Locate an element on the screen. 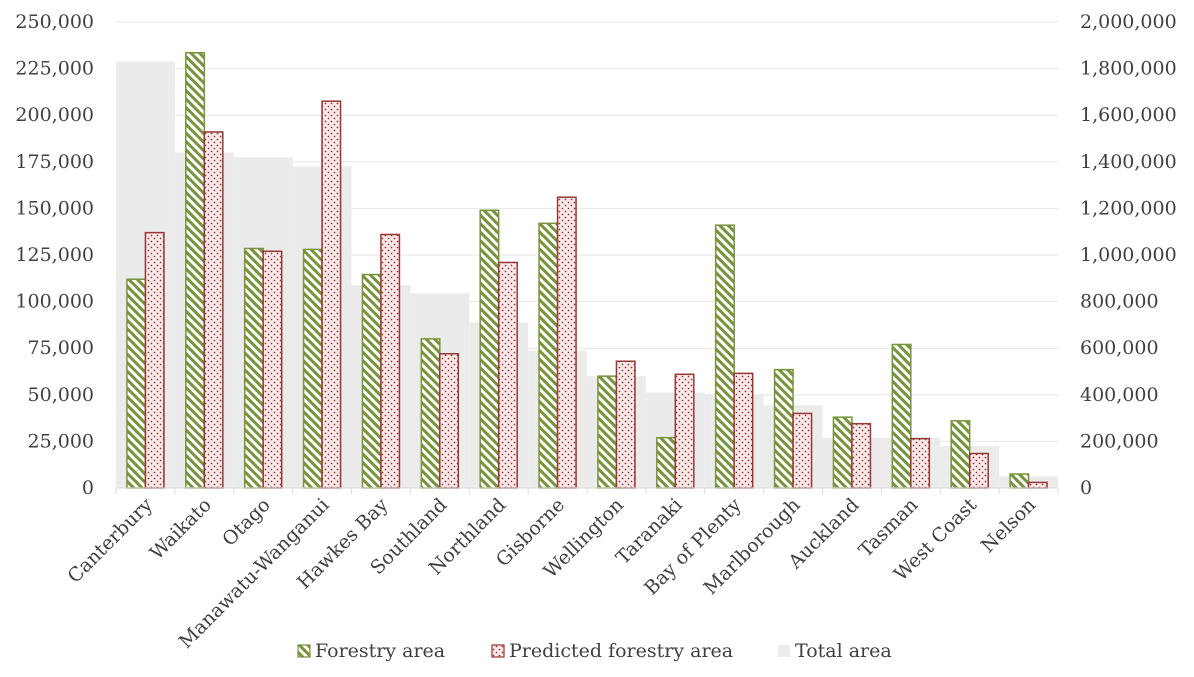  bar-predicted-forestry-area-taranaki is located at coordinates (684, 431).